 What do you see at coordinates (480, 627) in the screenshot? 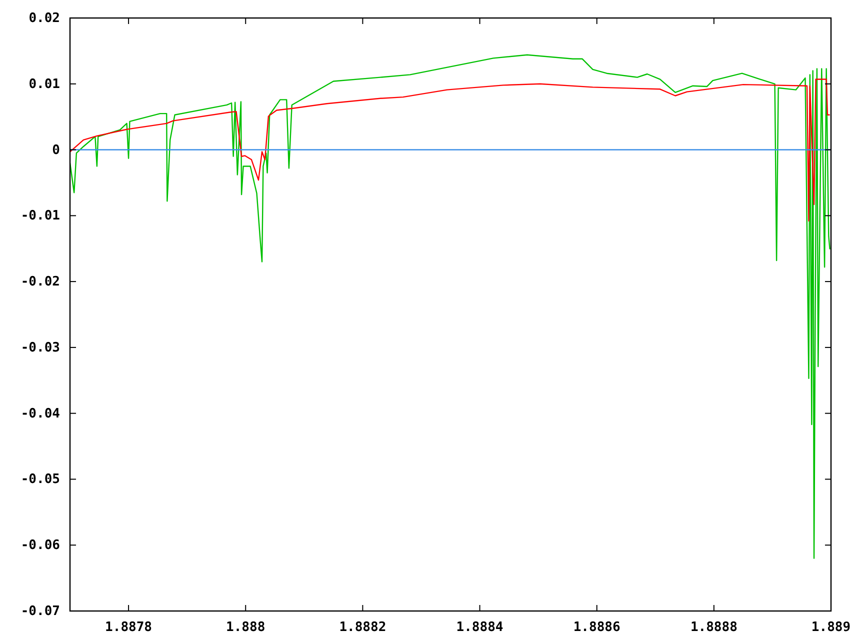
I see `x-tick-label: 1.8884` at bounding box center [480, 627].